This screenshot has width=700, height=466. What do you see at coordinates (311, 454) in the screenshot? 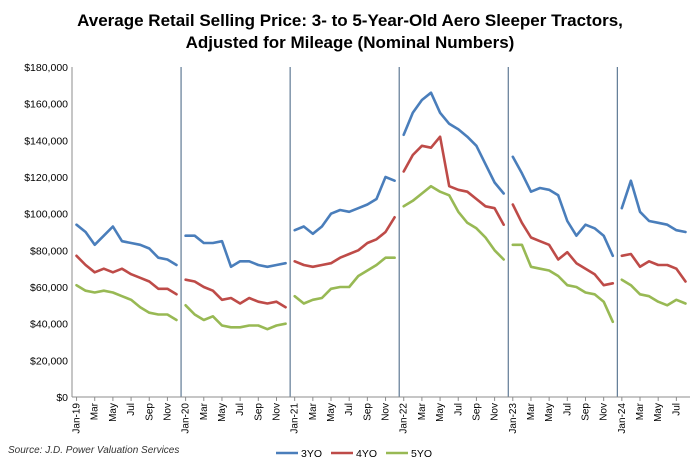
I see `legend-label-3yo: 3YO` at bounding box center [311, 454].